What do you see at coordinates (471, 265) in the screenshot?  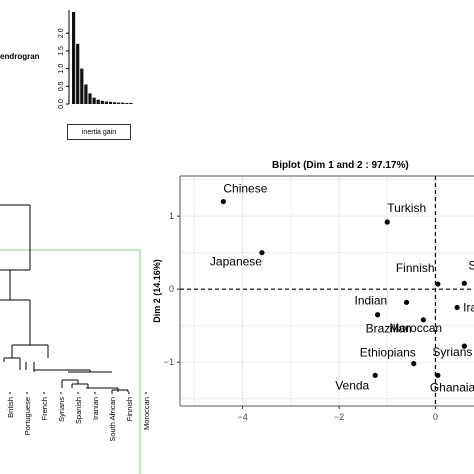 I see `data-point-label: Southe` at bounding box center [471, 265].